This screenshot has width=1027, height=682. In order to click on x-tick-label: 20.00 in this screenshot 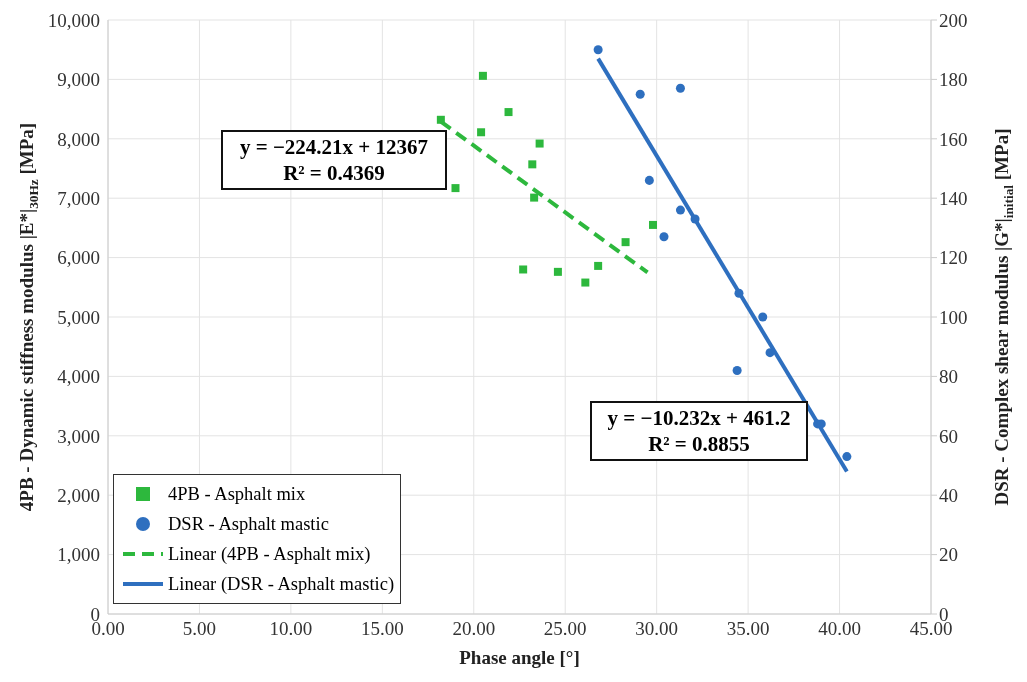, I will do `click(474, 629)`.